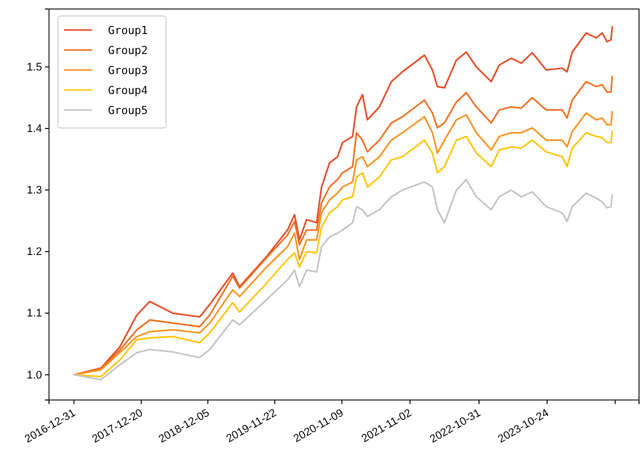 This screenshot has width=640, height=463. Describe the element at coordinates (34, 375) in the screenshot. I see `y-tick-label: 1.0` at that location.